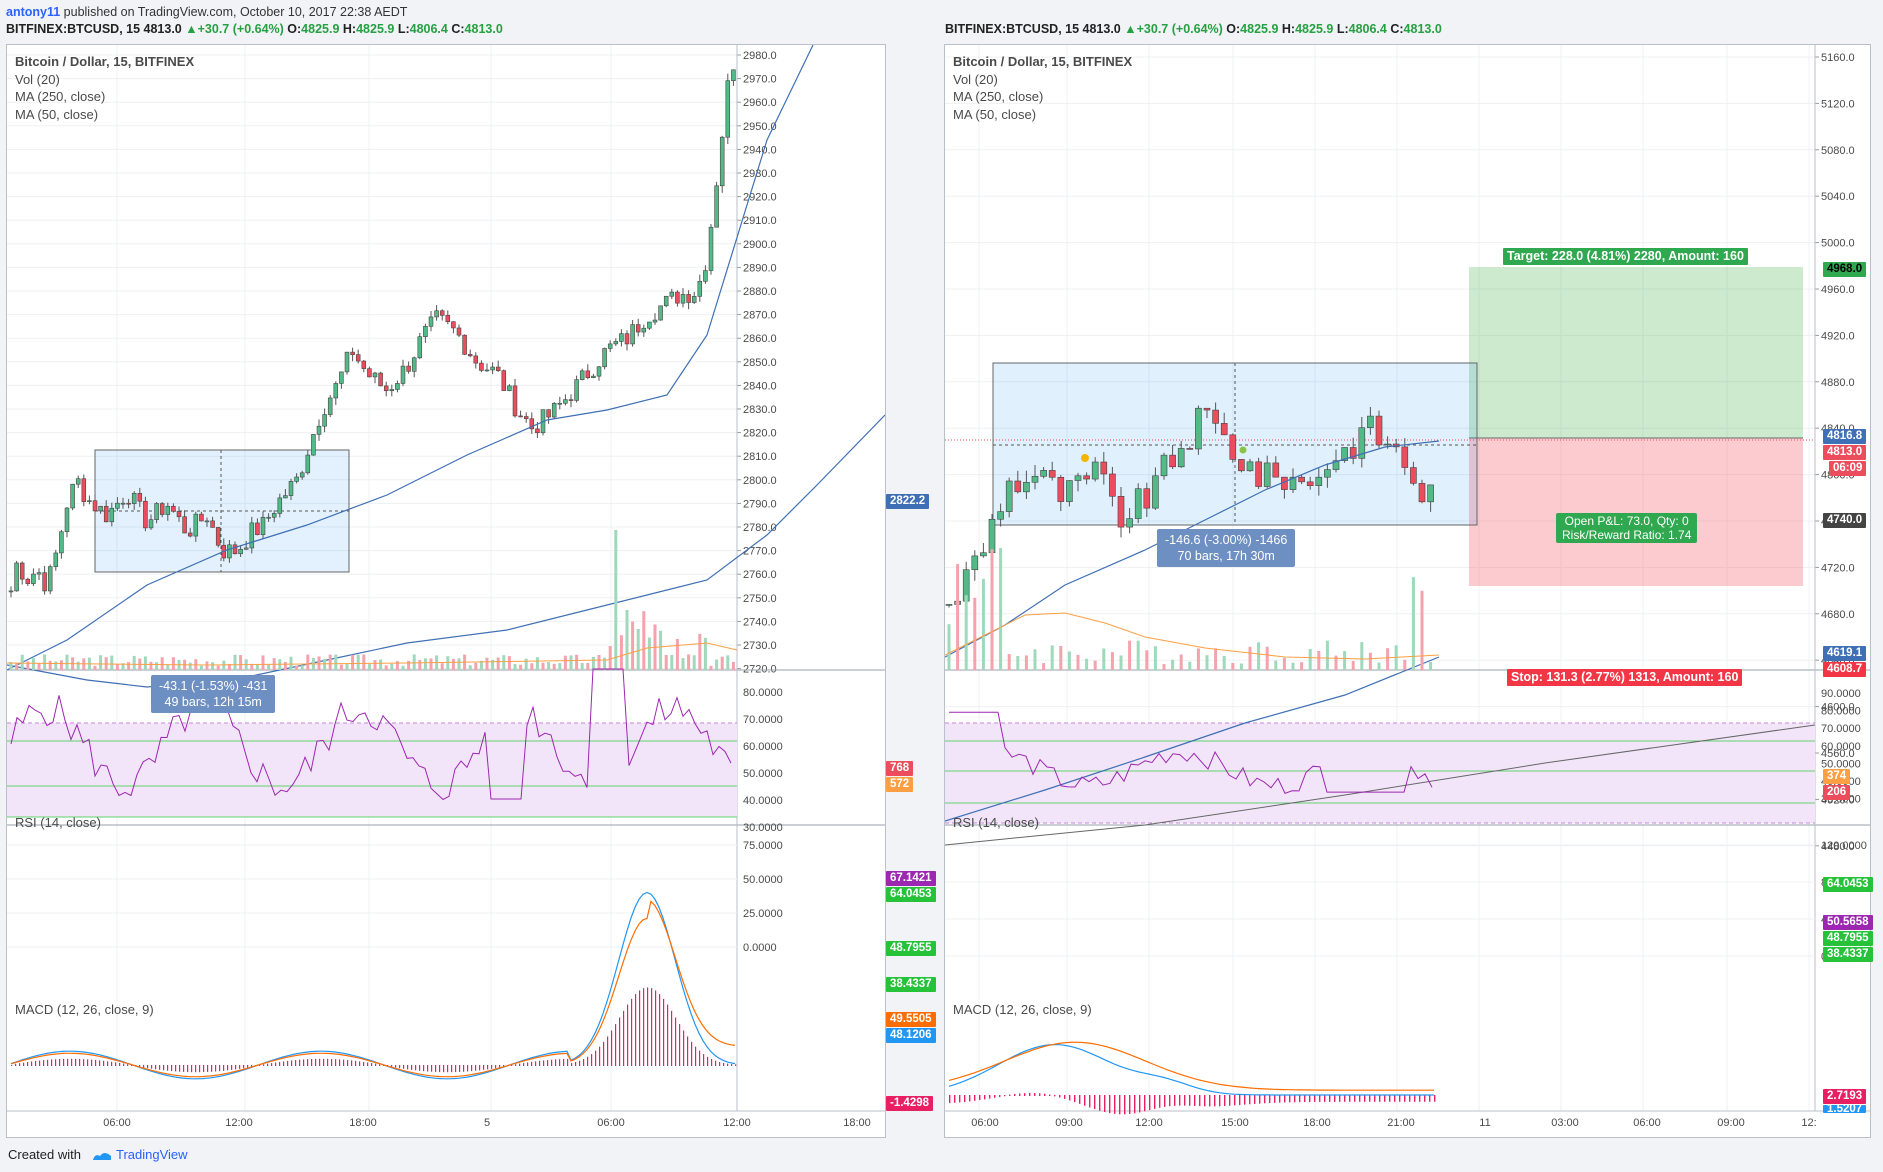 Image resolution: width=1883 pixels, height=1172 pixels. What do you see at coordinates (33, 12) in the screenshot?
I see `author-link: antony11` at bounding box center [33, 12].